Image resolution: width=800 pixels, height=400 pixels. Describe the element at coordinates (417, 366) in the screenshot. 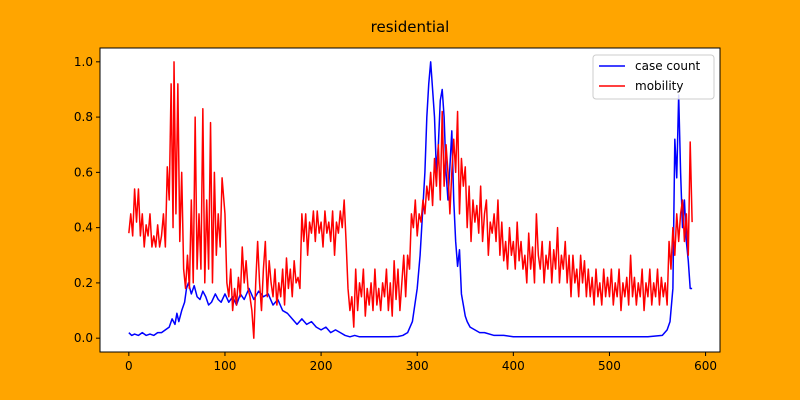

I see `x-tick-label: 300` at that location.